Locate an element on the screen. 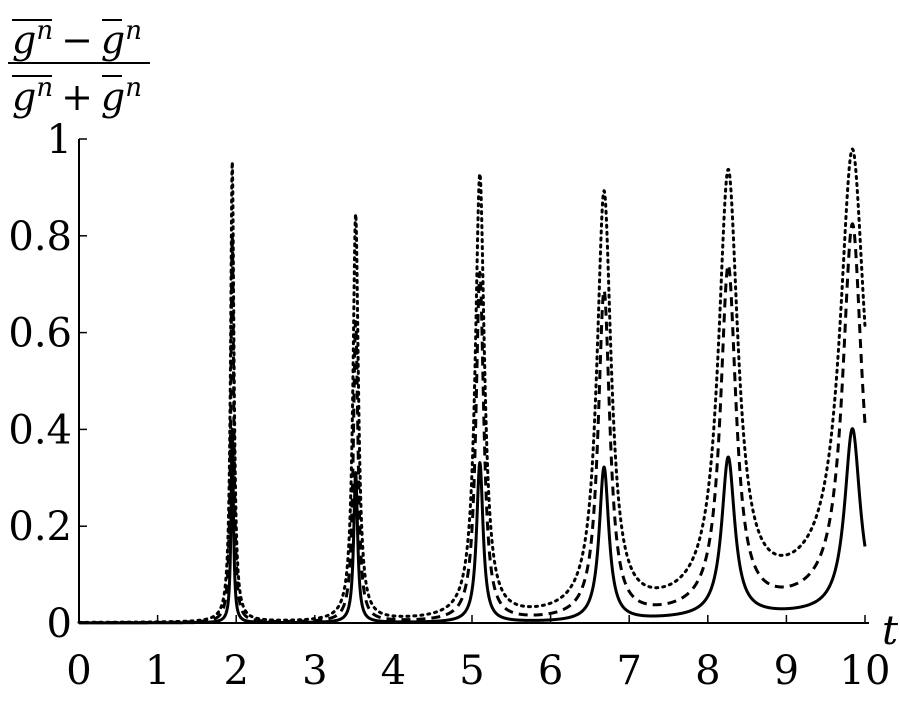  y-label-den-g2: g is located at coordinates (113, 97).